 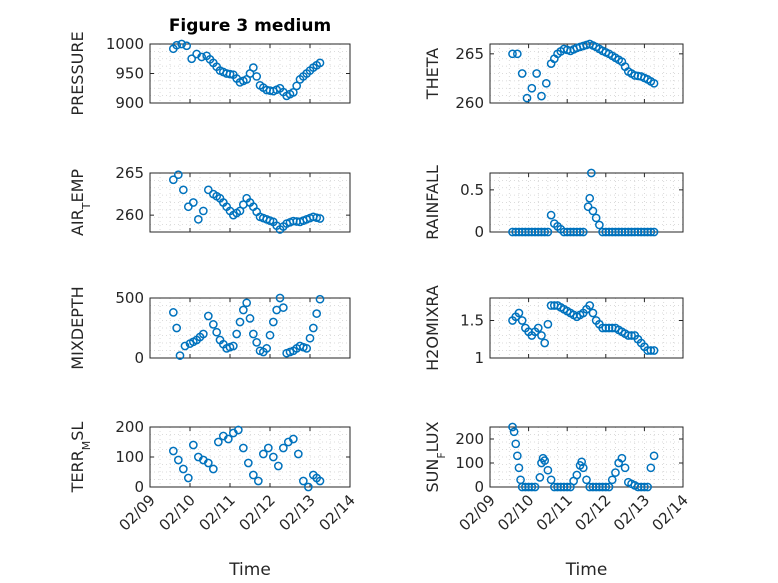 I want to click on x-tick-label: 02/12, so click(x=592, y=512).